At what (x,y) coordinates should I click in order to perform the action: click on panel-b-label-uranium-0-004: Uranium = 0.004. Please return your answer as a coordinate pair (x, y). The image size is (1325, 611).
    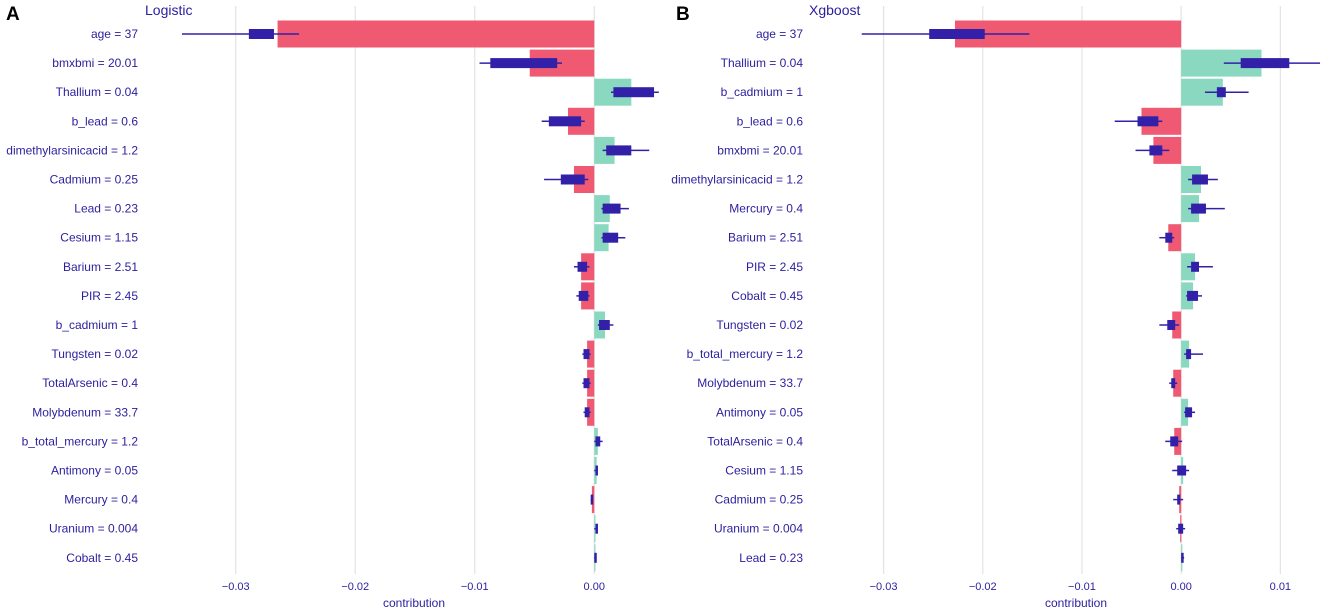
    Looking at the image, I should click on (758, 529).